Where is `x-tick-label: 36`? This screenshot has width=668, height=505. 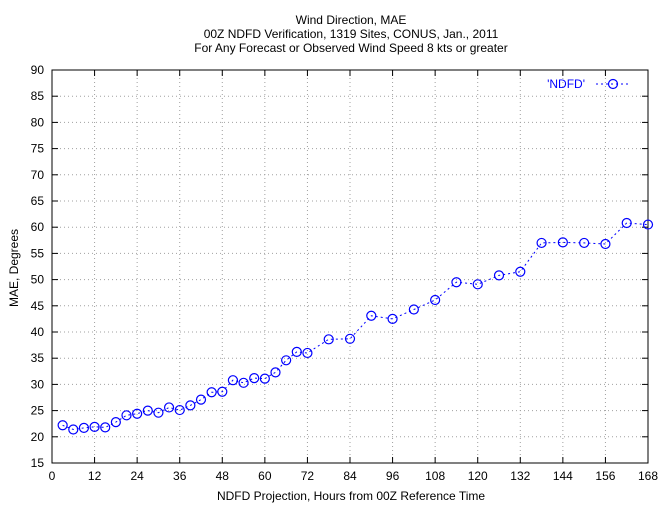
x-tick-label: 36 is located at coordinates (180, 476).